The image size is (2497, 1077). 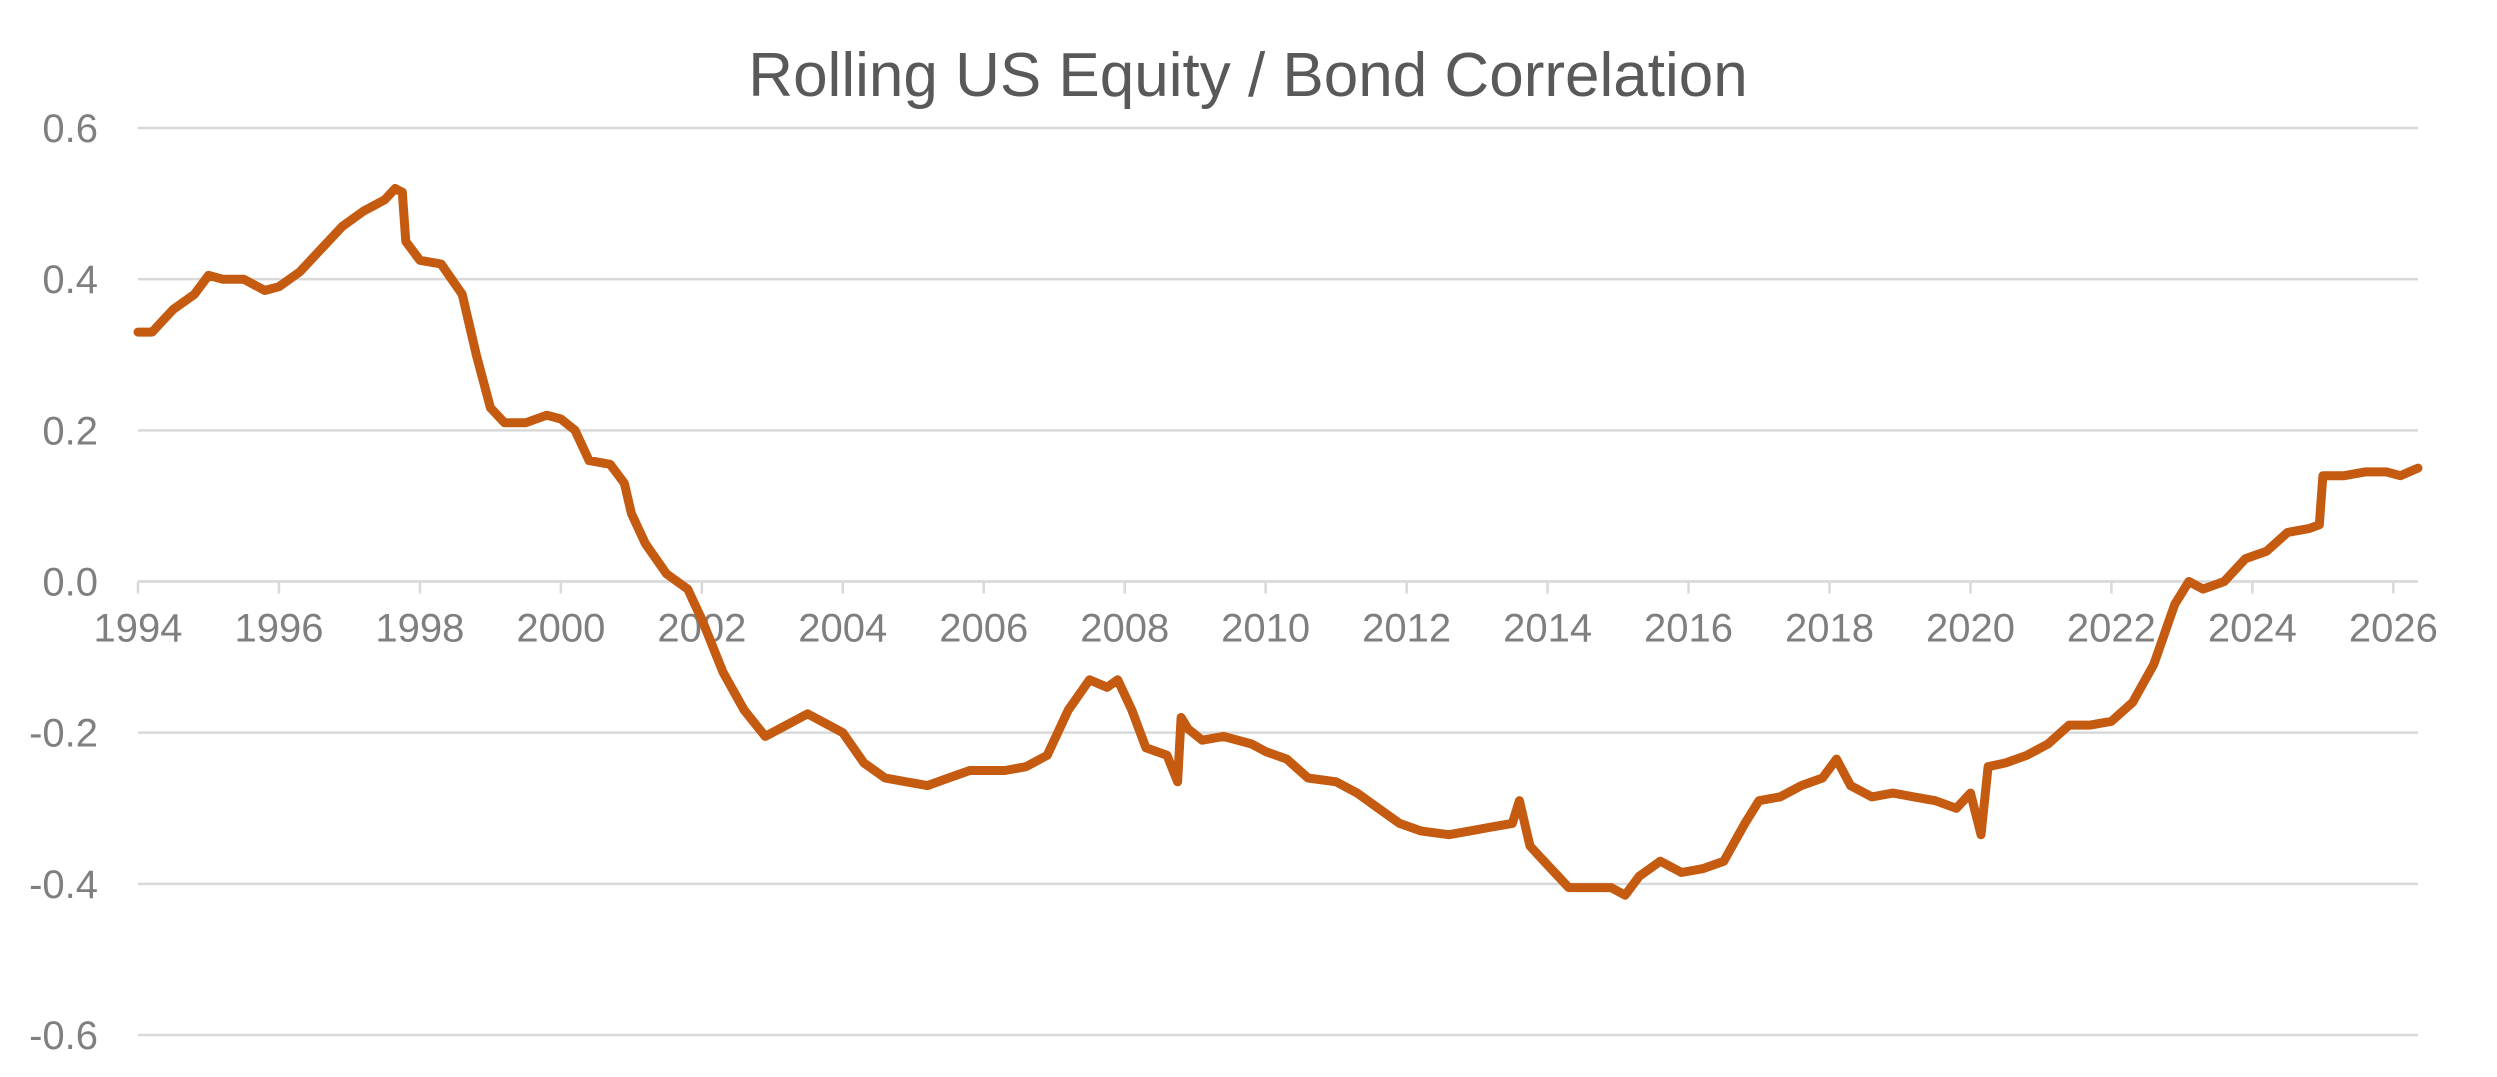 What do you see at coordinates (1124, 629) in the screenshot?
I see `x-tick-label: 2008` at bounding box center [1124, 629].